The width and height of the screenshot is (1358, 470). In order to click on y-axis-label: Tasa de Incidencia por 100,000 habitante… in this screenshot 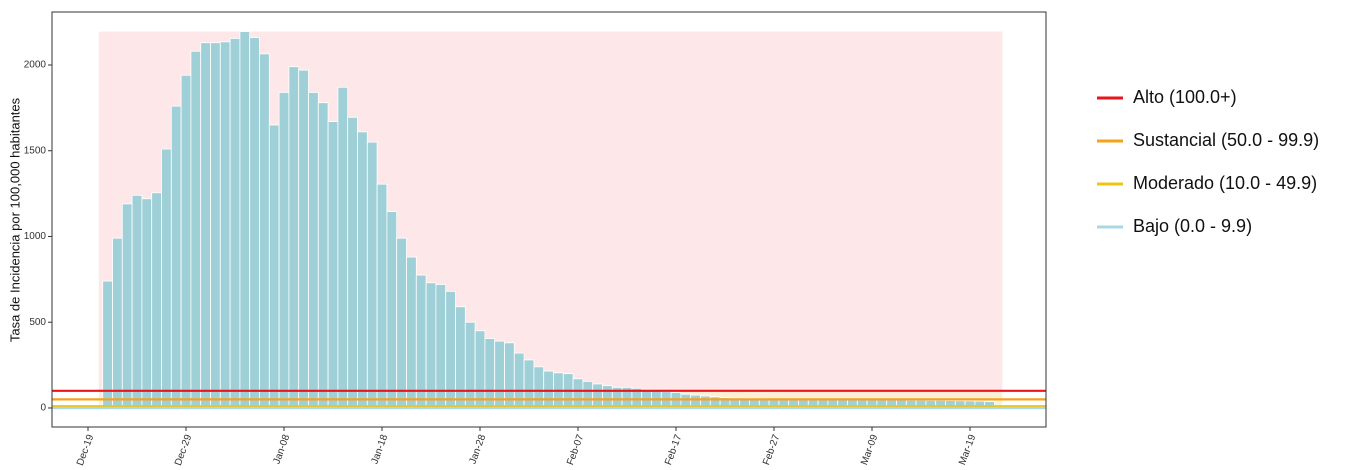, I will do `click(14, 219)`.